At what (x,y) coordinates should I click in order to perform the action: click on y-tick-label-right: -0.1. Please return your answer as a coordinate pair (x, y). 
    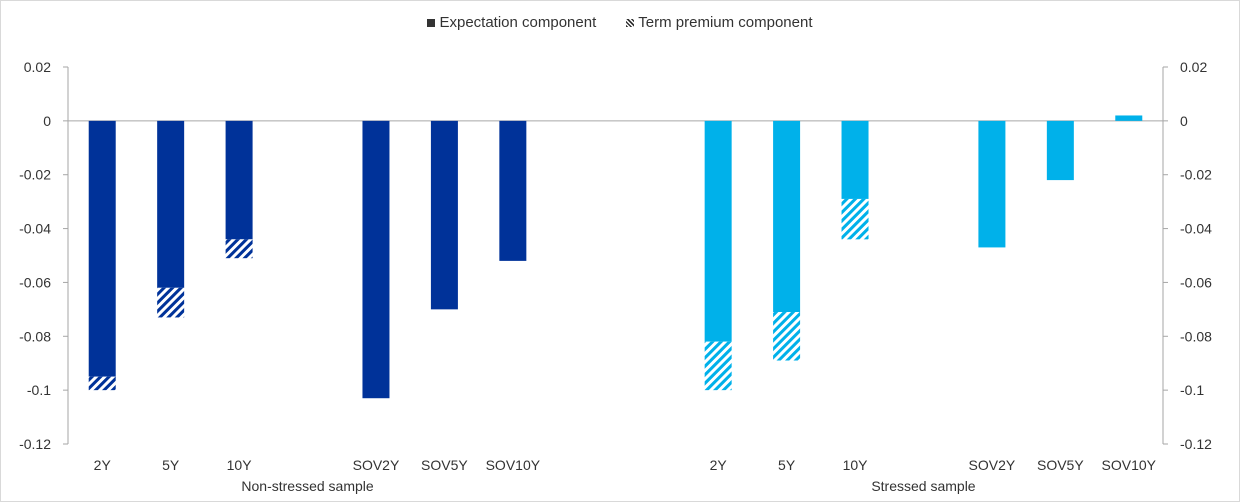
    Looking at the image, I should click on (1192, 390).